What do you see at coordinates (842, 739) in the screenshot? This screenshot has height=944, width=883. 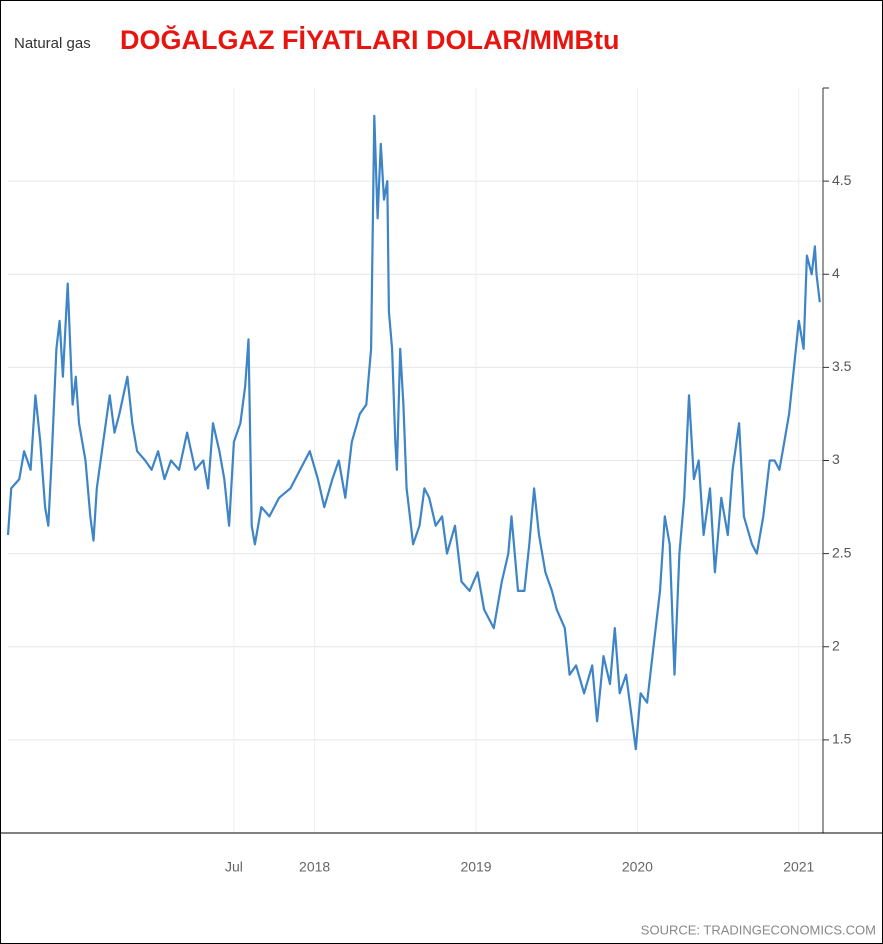 I see `y-tick-label: 1.5` at bounding box center [842, 739].